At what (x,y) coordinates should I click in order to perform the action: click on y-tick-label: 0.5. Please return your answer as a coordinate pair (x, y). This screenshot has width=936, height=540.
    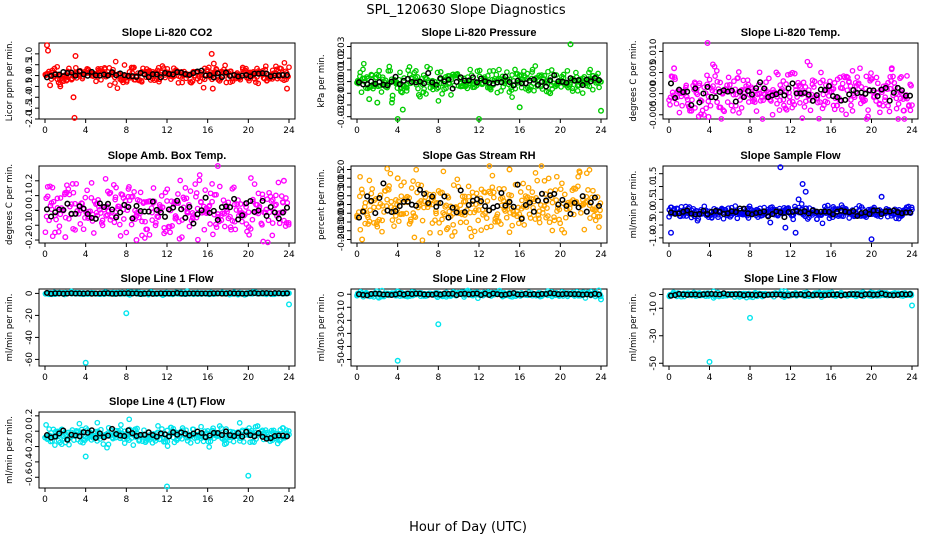
    Looking at the image, I should click on (654, 199).